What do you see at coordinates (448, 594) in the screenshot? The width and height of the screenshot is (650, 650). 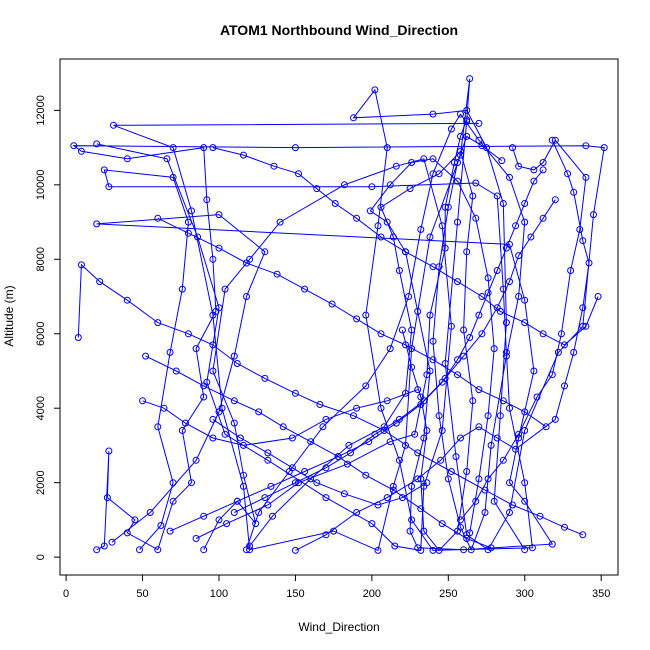 I see `x-tick-label: 250` at bounding box center [448, 594].